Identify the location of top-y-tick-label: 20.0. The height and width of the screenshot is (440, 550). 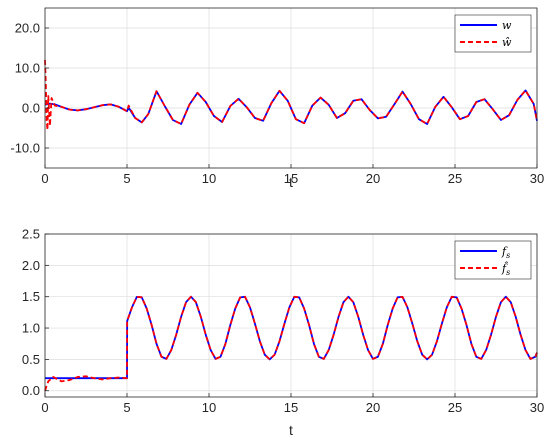
(27, 28).